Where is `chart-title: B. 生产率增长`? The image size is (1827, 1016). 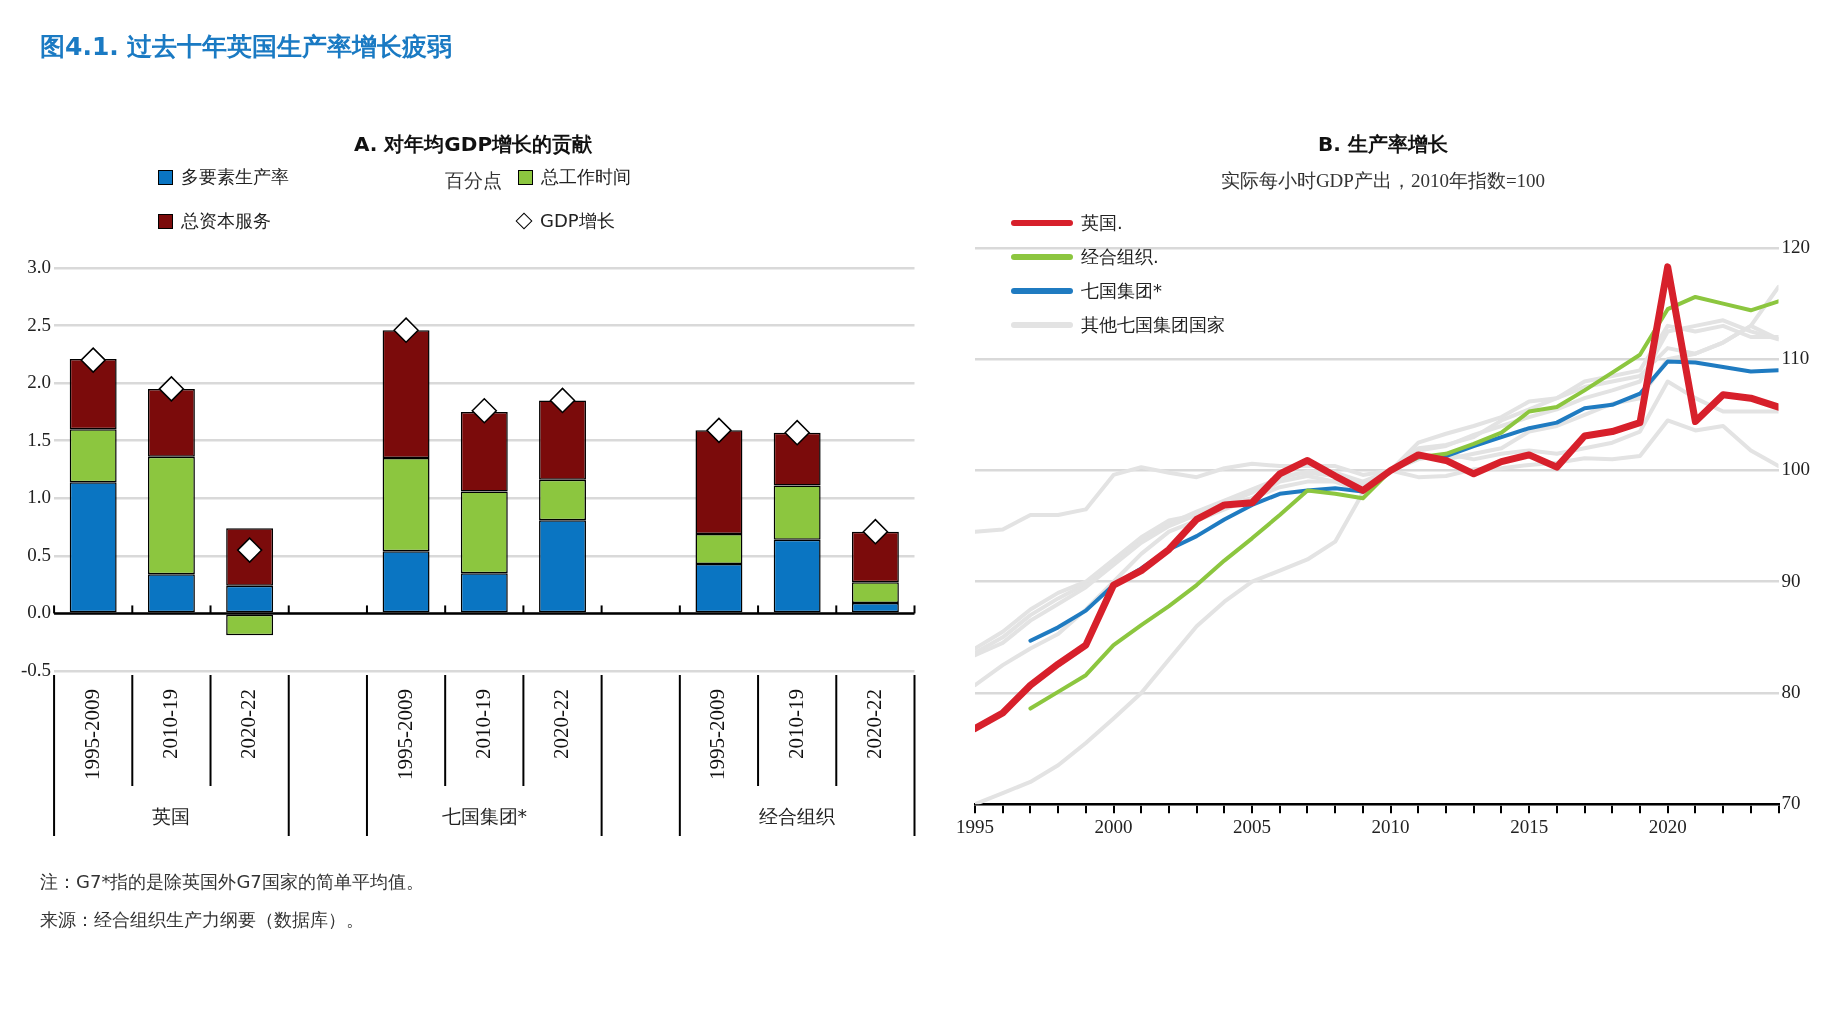 chart-title: B. 生产率增长 is located at coordinates (1383, 144).